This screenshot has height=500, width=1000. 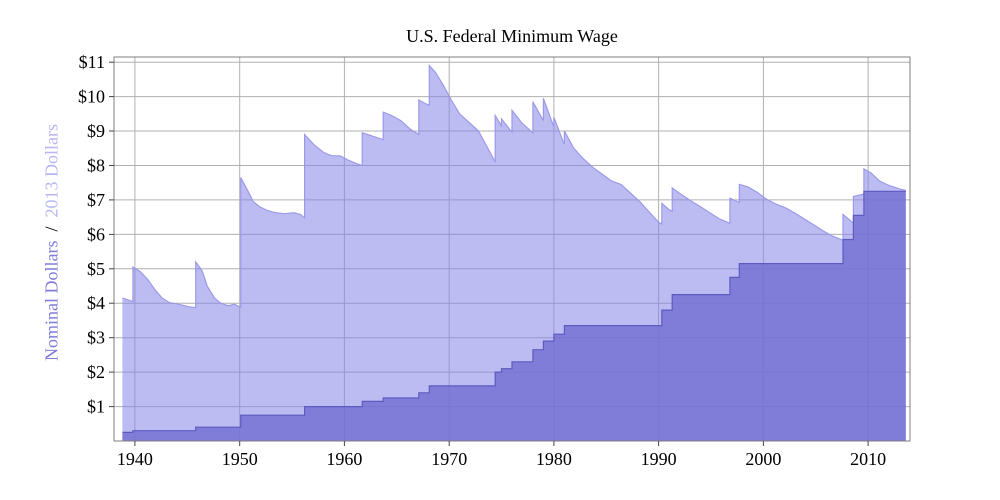 What do you see at coordinates (659, 459) in the screenshot?
I see `x-tick-label: 1990` at bounding box center [659, 459].